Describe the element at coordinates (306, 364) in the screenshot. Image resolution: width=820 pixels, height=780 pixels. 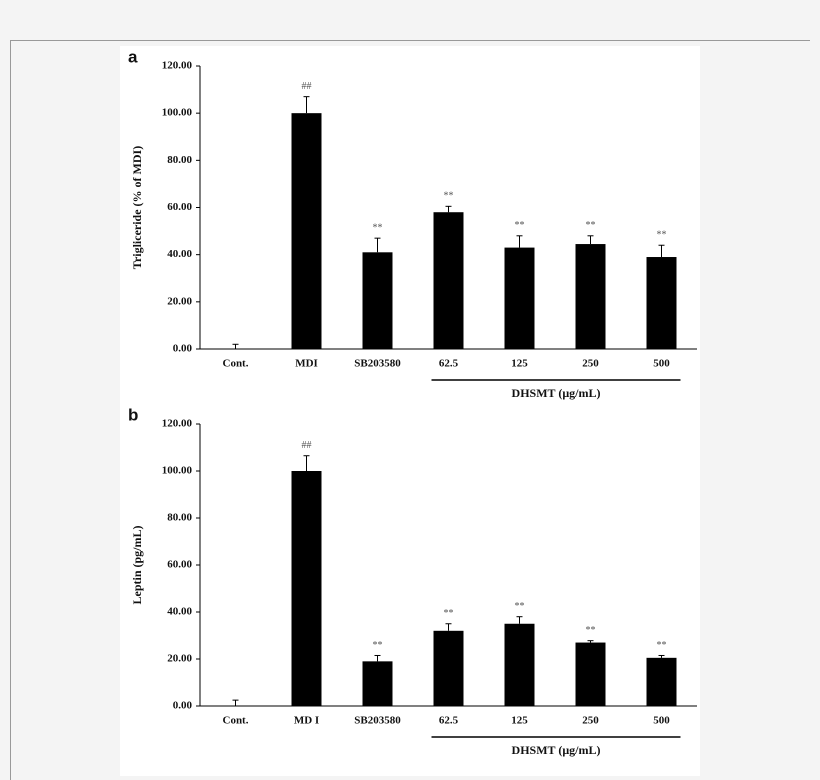
I see `x-tick-label: MDI` at that location.